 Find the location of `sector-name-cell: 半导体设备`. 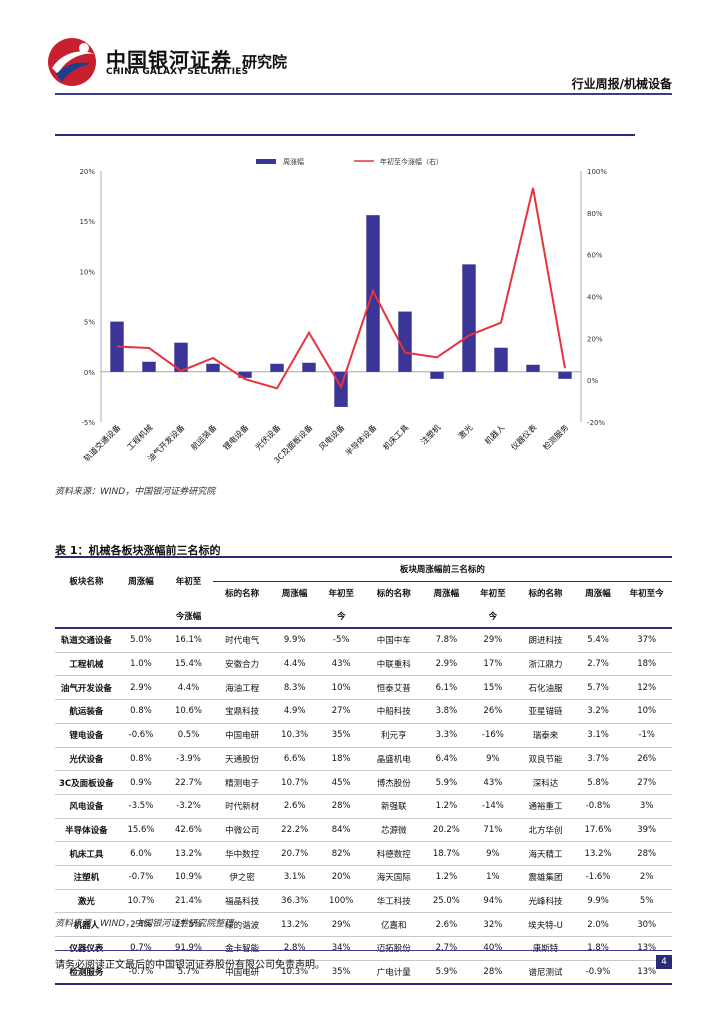

sector-name-cell: 半导体设备 is located at coordinates (86, 830).